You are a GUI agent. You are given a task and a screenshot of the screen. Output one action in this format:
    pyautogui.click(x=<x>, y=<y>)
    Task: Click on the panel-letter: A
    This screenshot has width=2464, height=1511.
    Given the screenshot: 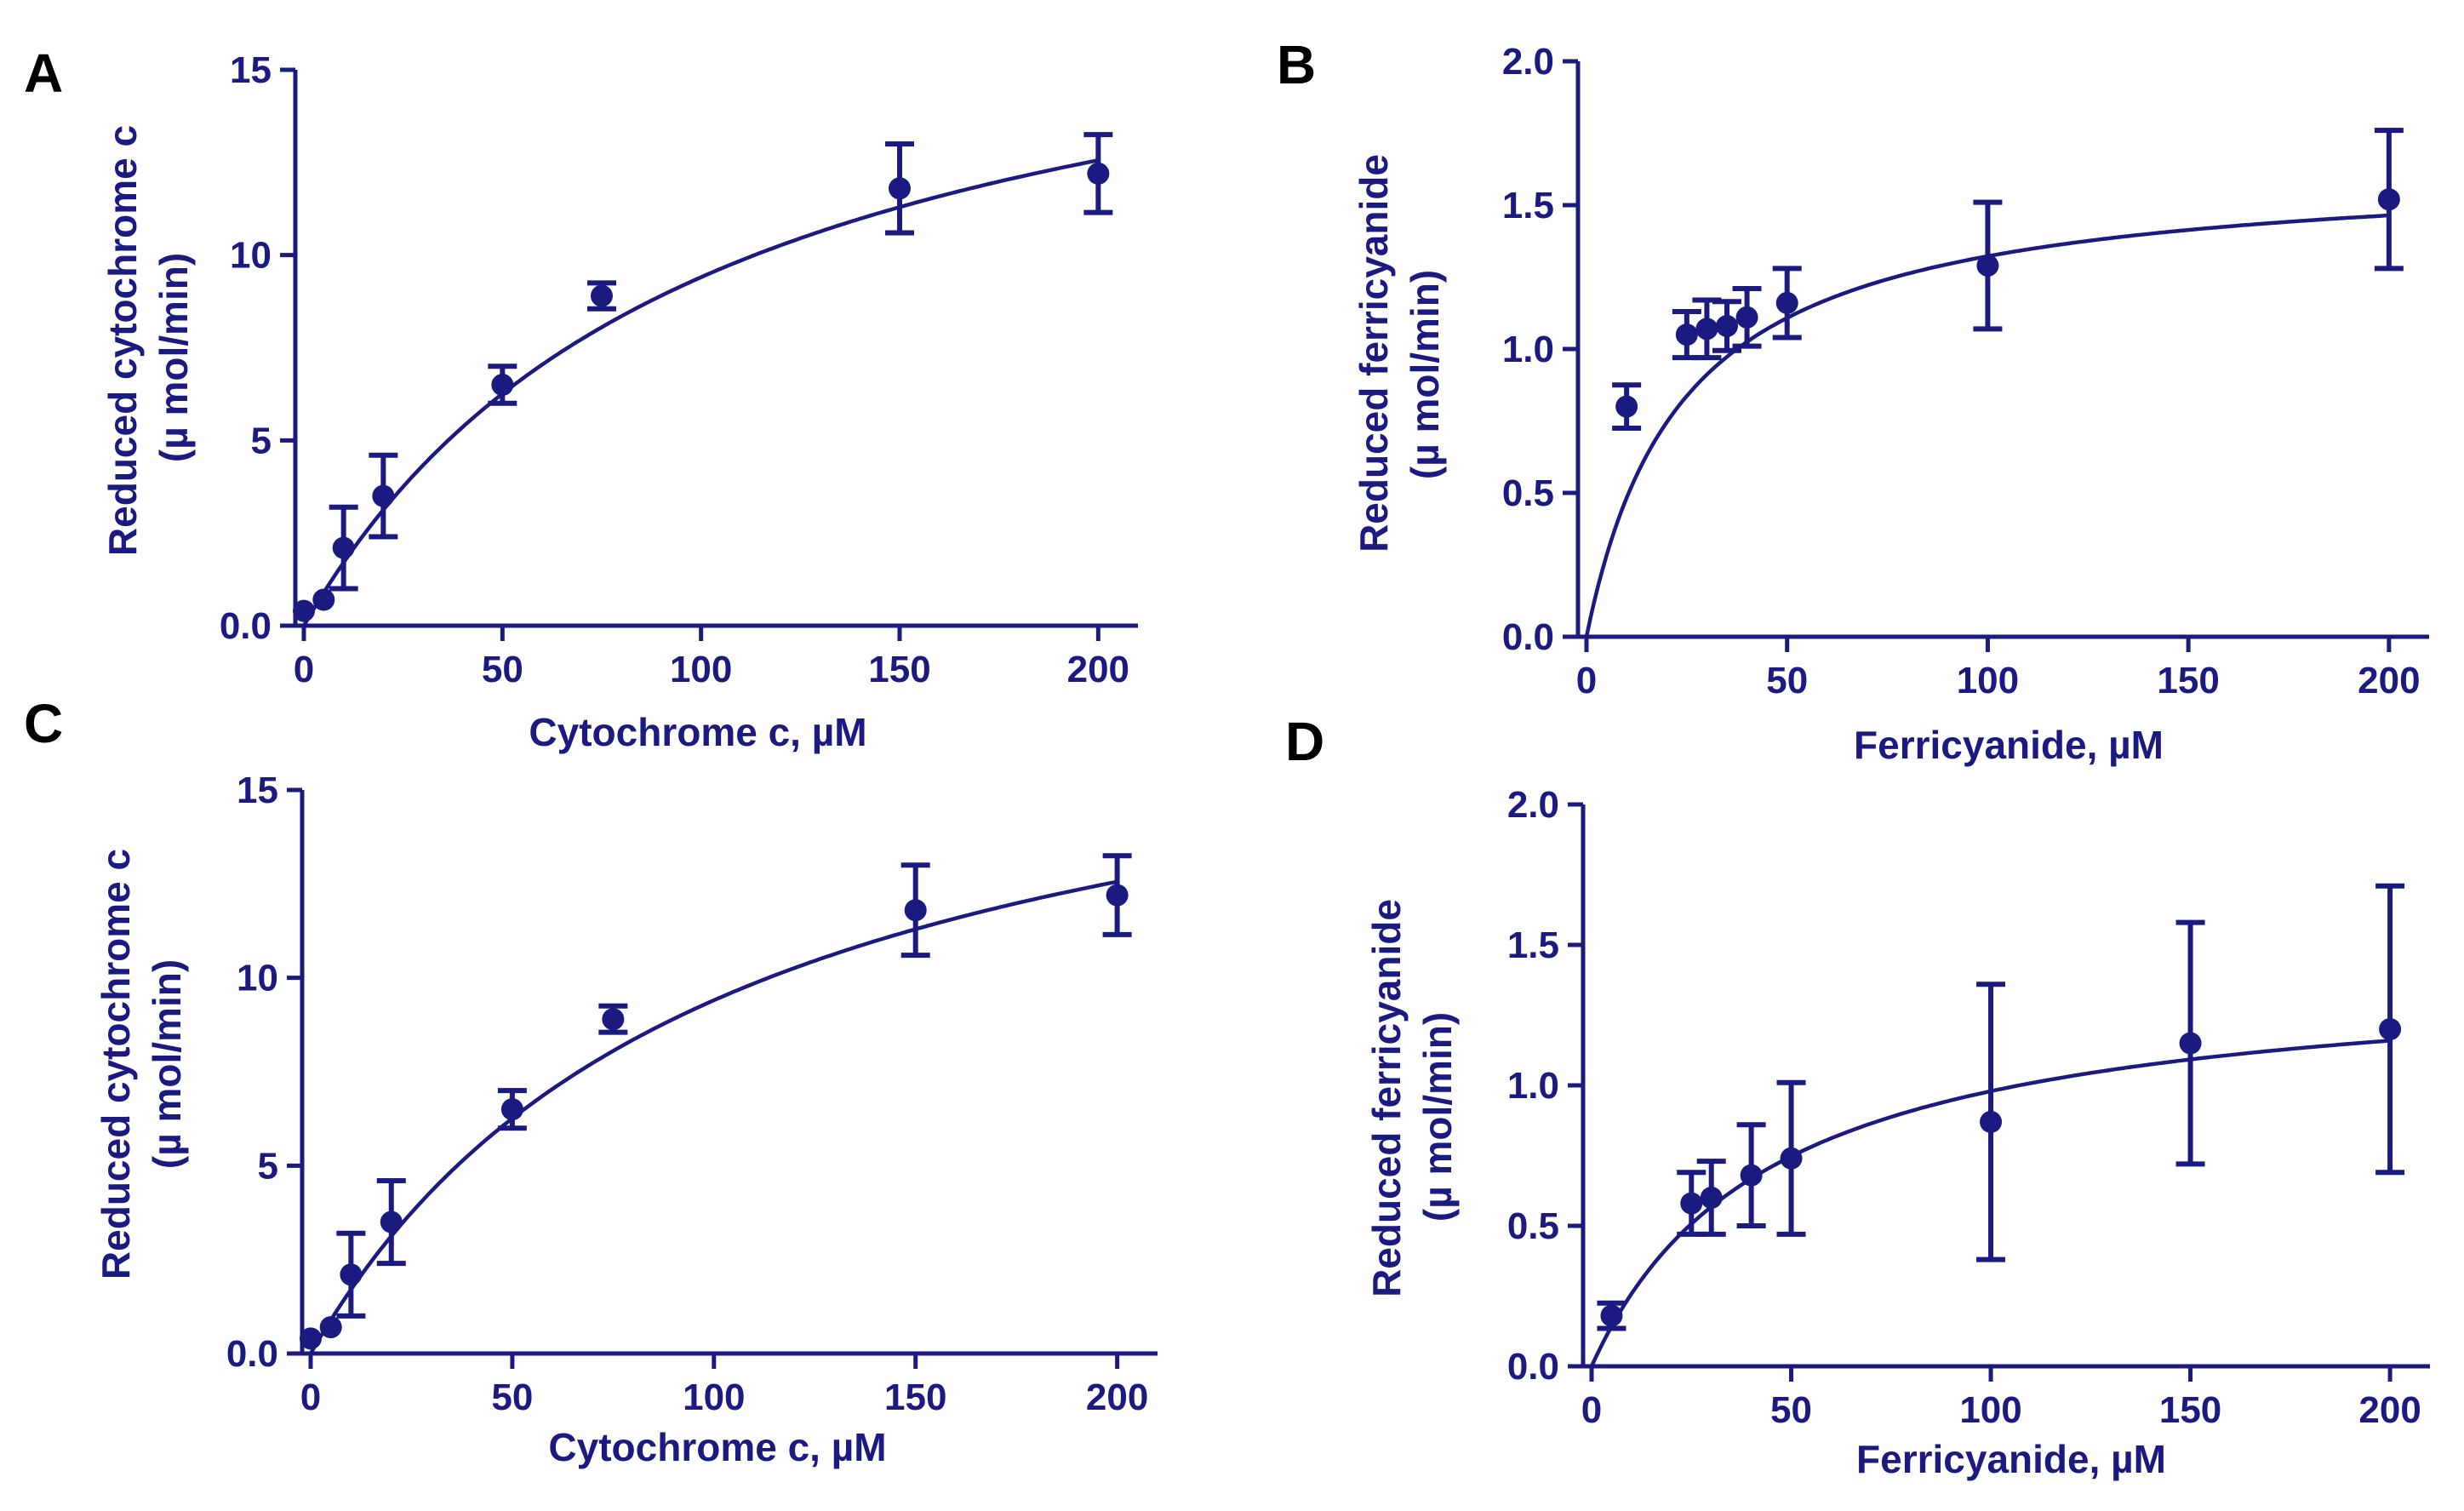 What is the action you would take?
    pyautogui.click(x=43, y=73)
    